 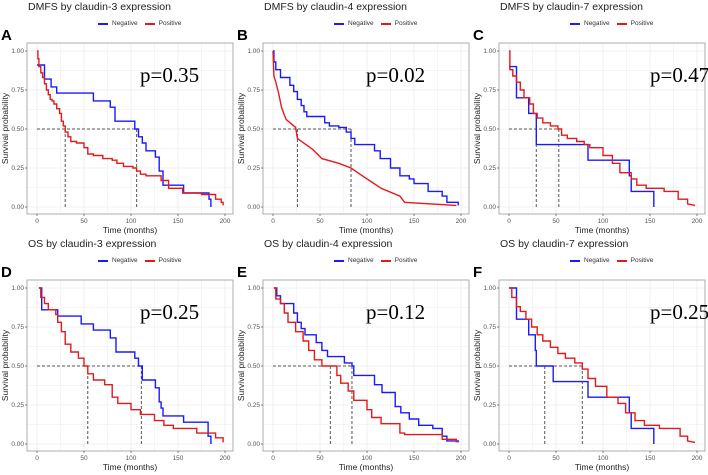 What do you see at coordinates (335, 7) in the screenshot?
I see `chart-title: DMFS by claudin-4 expression` at bounding box center [335, 7].